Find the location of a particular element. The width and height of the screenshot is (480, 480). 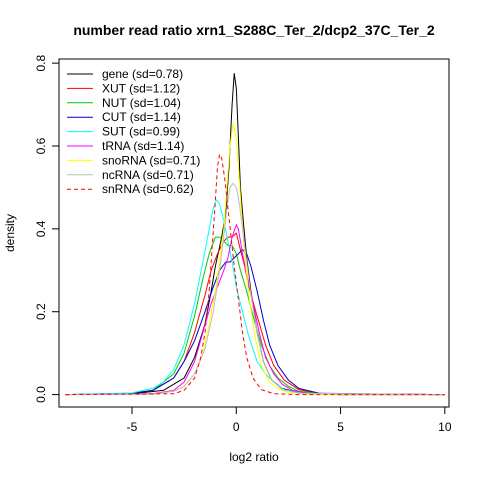

x-tick-label: 5 is located at coordinates (340, 427).